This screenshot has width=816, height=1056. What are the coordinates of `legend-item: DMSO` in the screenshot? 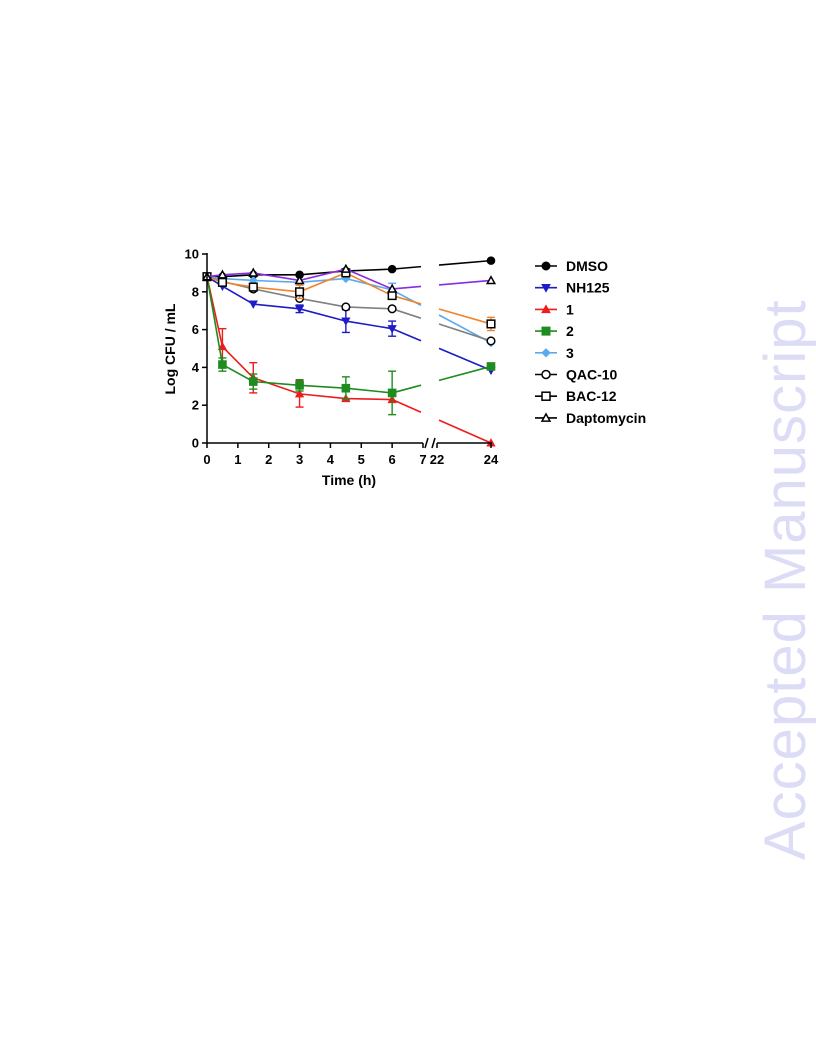 It's located at (571, 266).